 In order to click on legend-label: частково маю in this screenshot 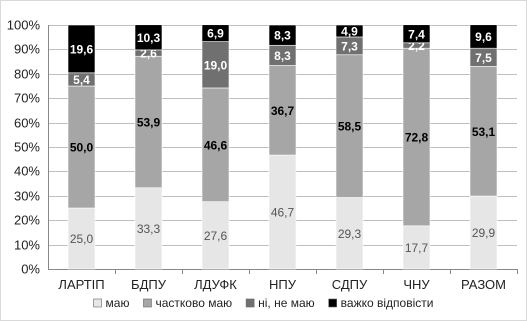, I will do `click(193, 303)`.